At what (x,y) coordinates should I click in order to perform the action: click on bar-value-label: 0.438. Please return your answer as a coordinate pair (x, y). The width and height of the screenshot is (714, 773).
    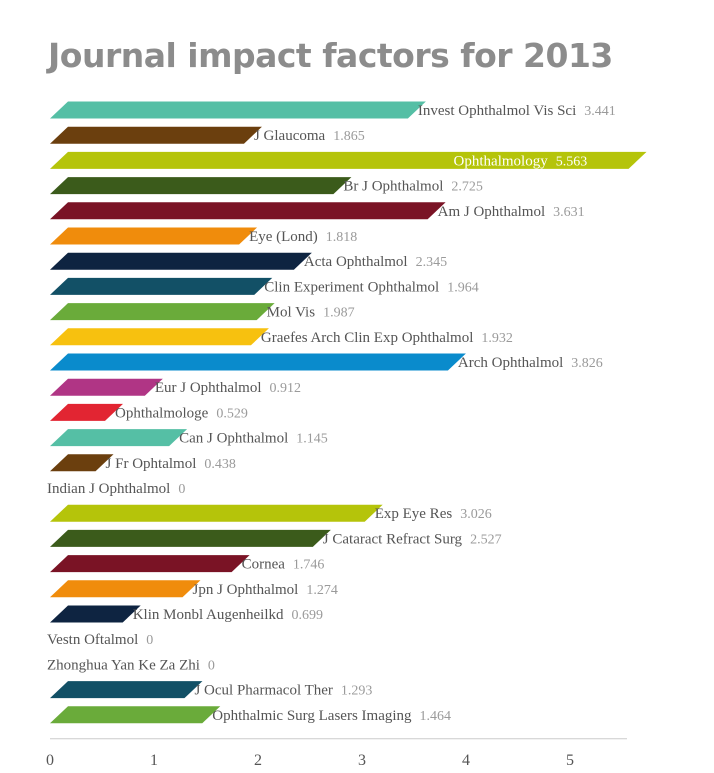
    Looking at the image, I should click on (220, 464).